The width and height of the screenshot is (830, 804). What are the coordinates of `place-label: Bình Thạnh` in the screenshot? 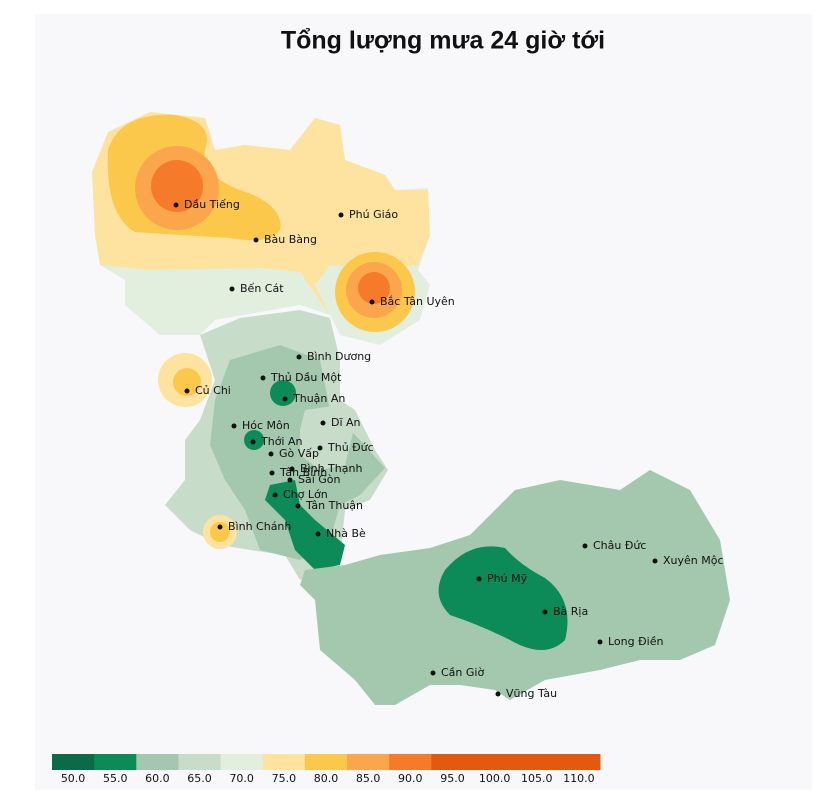 It's located at (331, 468).